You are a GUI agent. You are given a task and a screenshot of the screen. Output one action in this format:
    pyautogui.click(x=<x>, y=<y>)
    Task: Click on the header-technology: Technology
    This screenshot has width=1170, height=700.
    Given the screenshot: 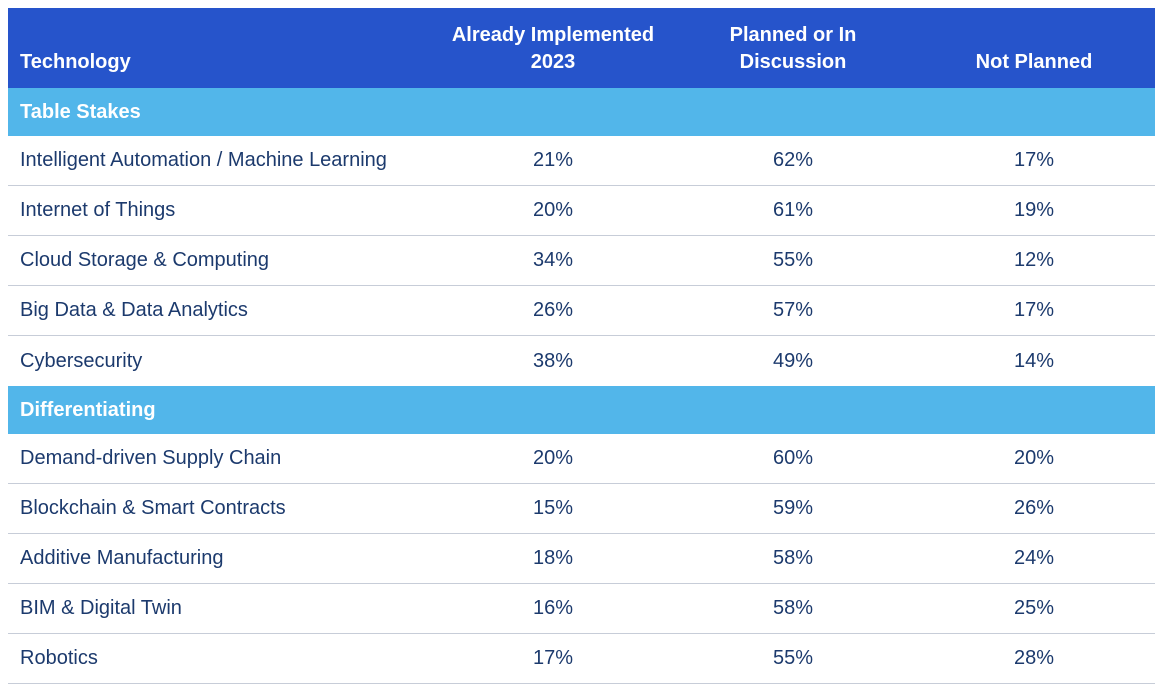 What is the action you would take?
    pyautogui.click(x=220, y=68)
    